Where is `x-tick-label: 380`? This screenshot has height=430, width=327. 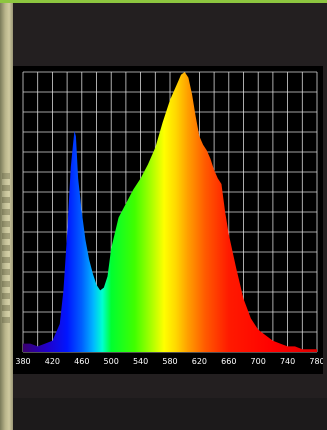 x-tick-label: 380 is located at coordinates (22, 361).